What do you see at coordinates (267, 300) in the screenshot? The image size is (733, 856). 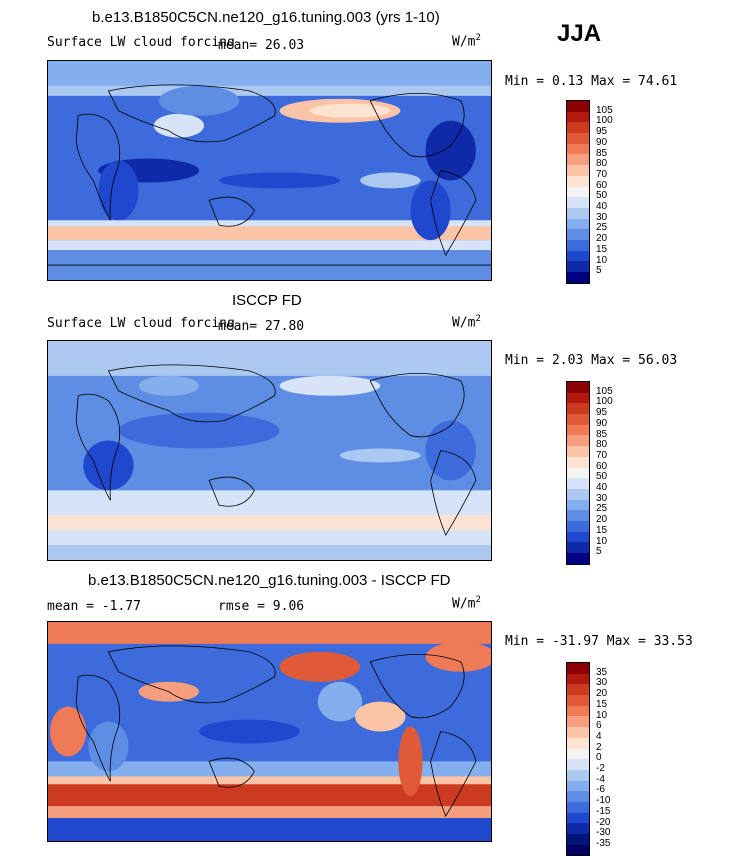 I see `panel-title: ISCCP FD` at bounding box center [267, 300].